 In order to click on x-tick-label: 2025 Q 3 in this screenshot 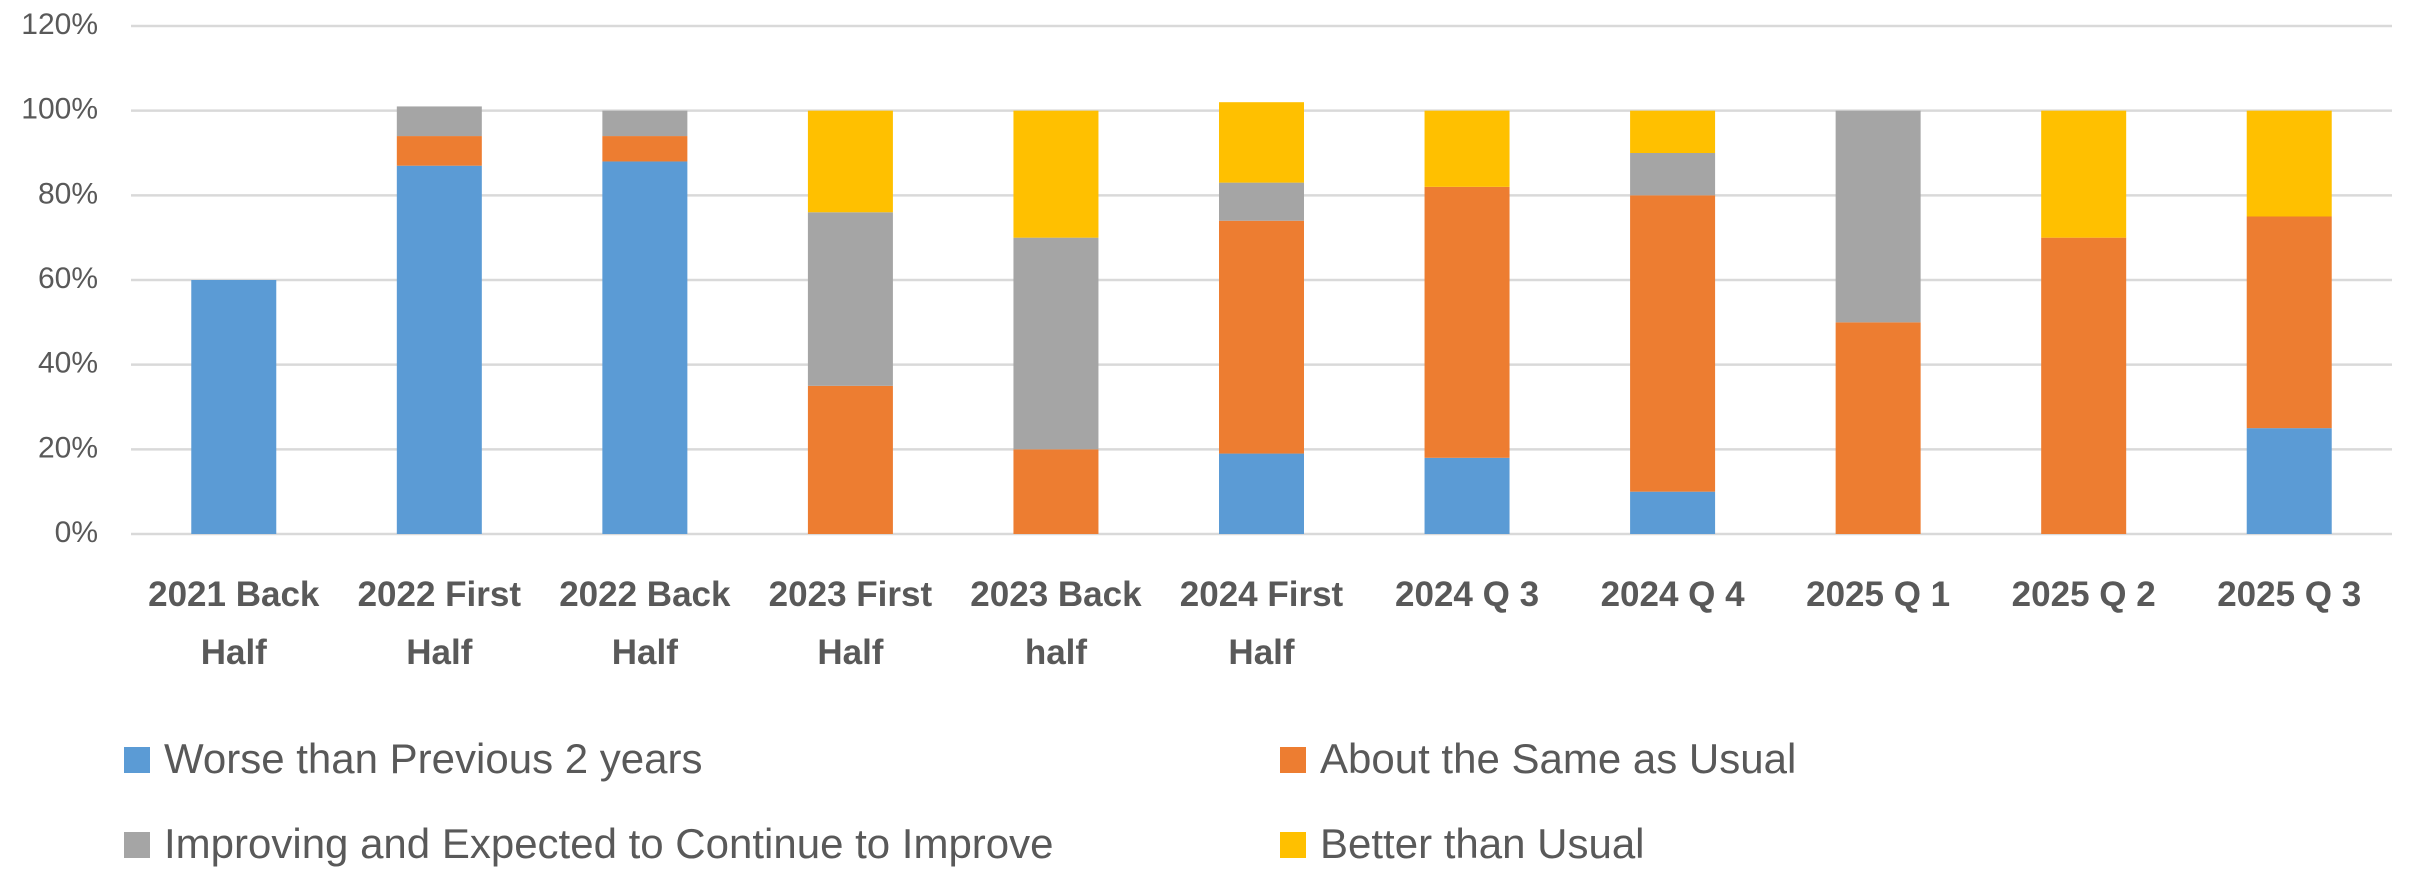, I will do `click(2289, 594)`.